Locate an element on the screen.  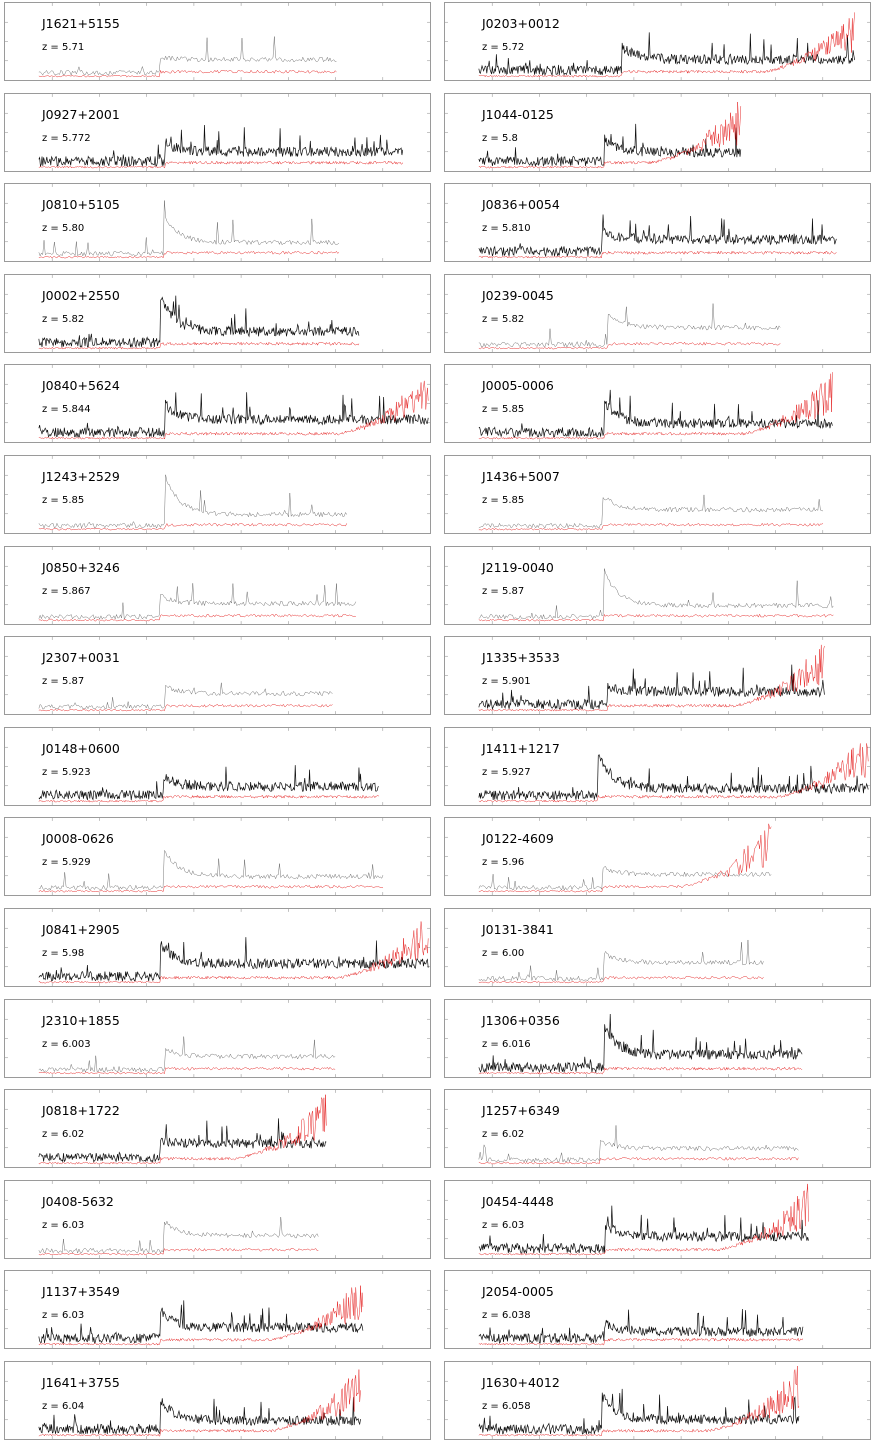
spectrum-panel: J0122-4609 z = 5.96 is located at coordinates (657, 856).